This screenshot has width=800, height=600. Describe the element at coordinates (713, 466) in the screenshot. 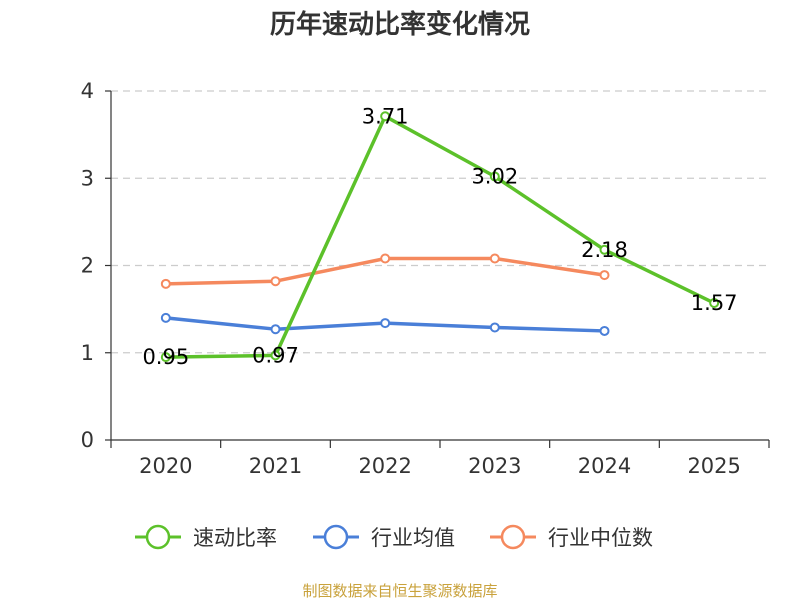

I see `x-tick-label: 2025` at that location.